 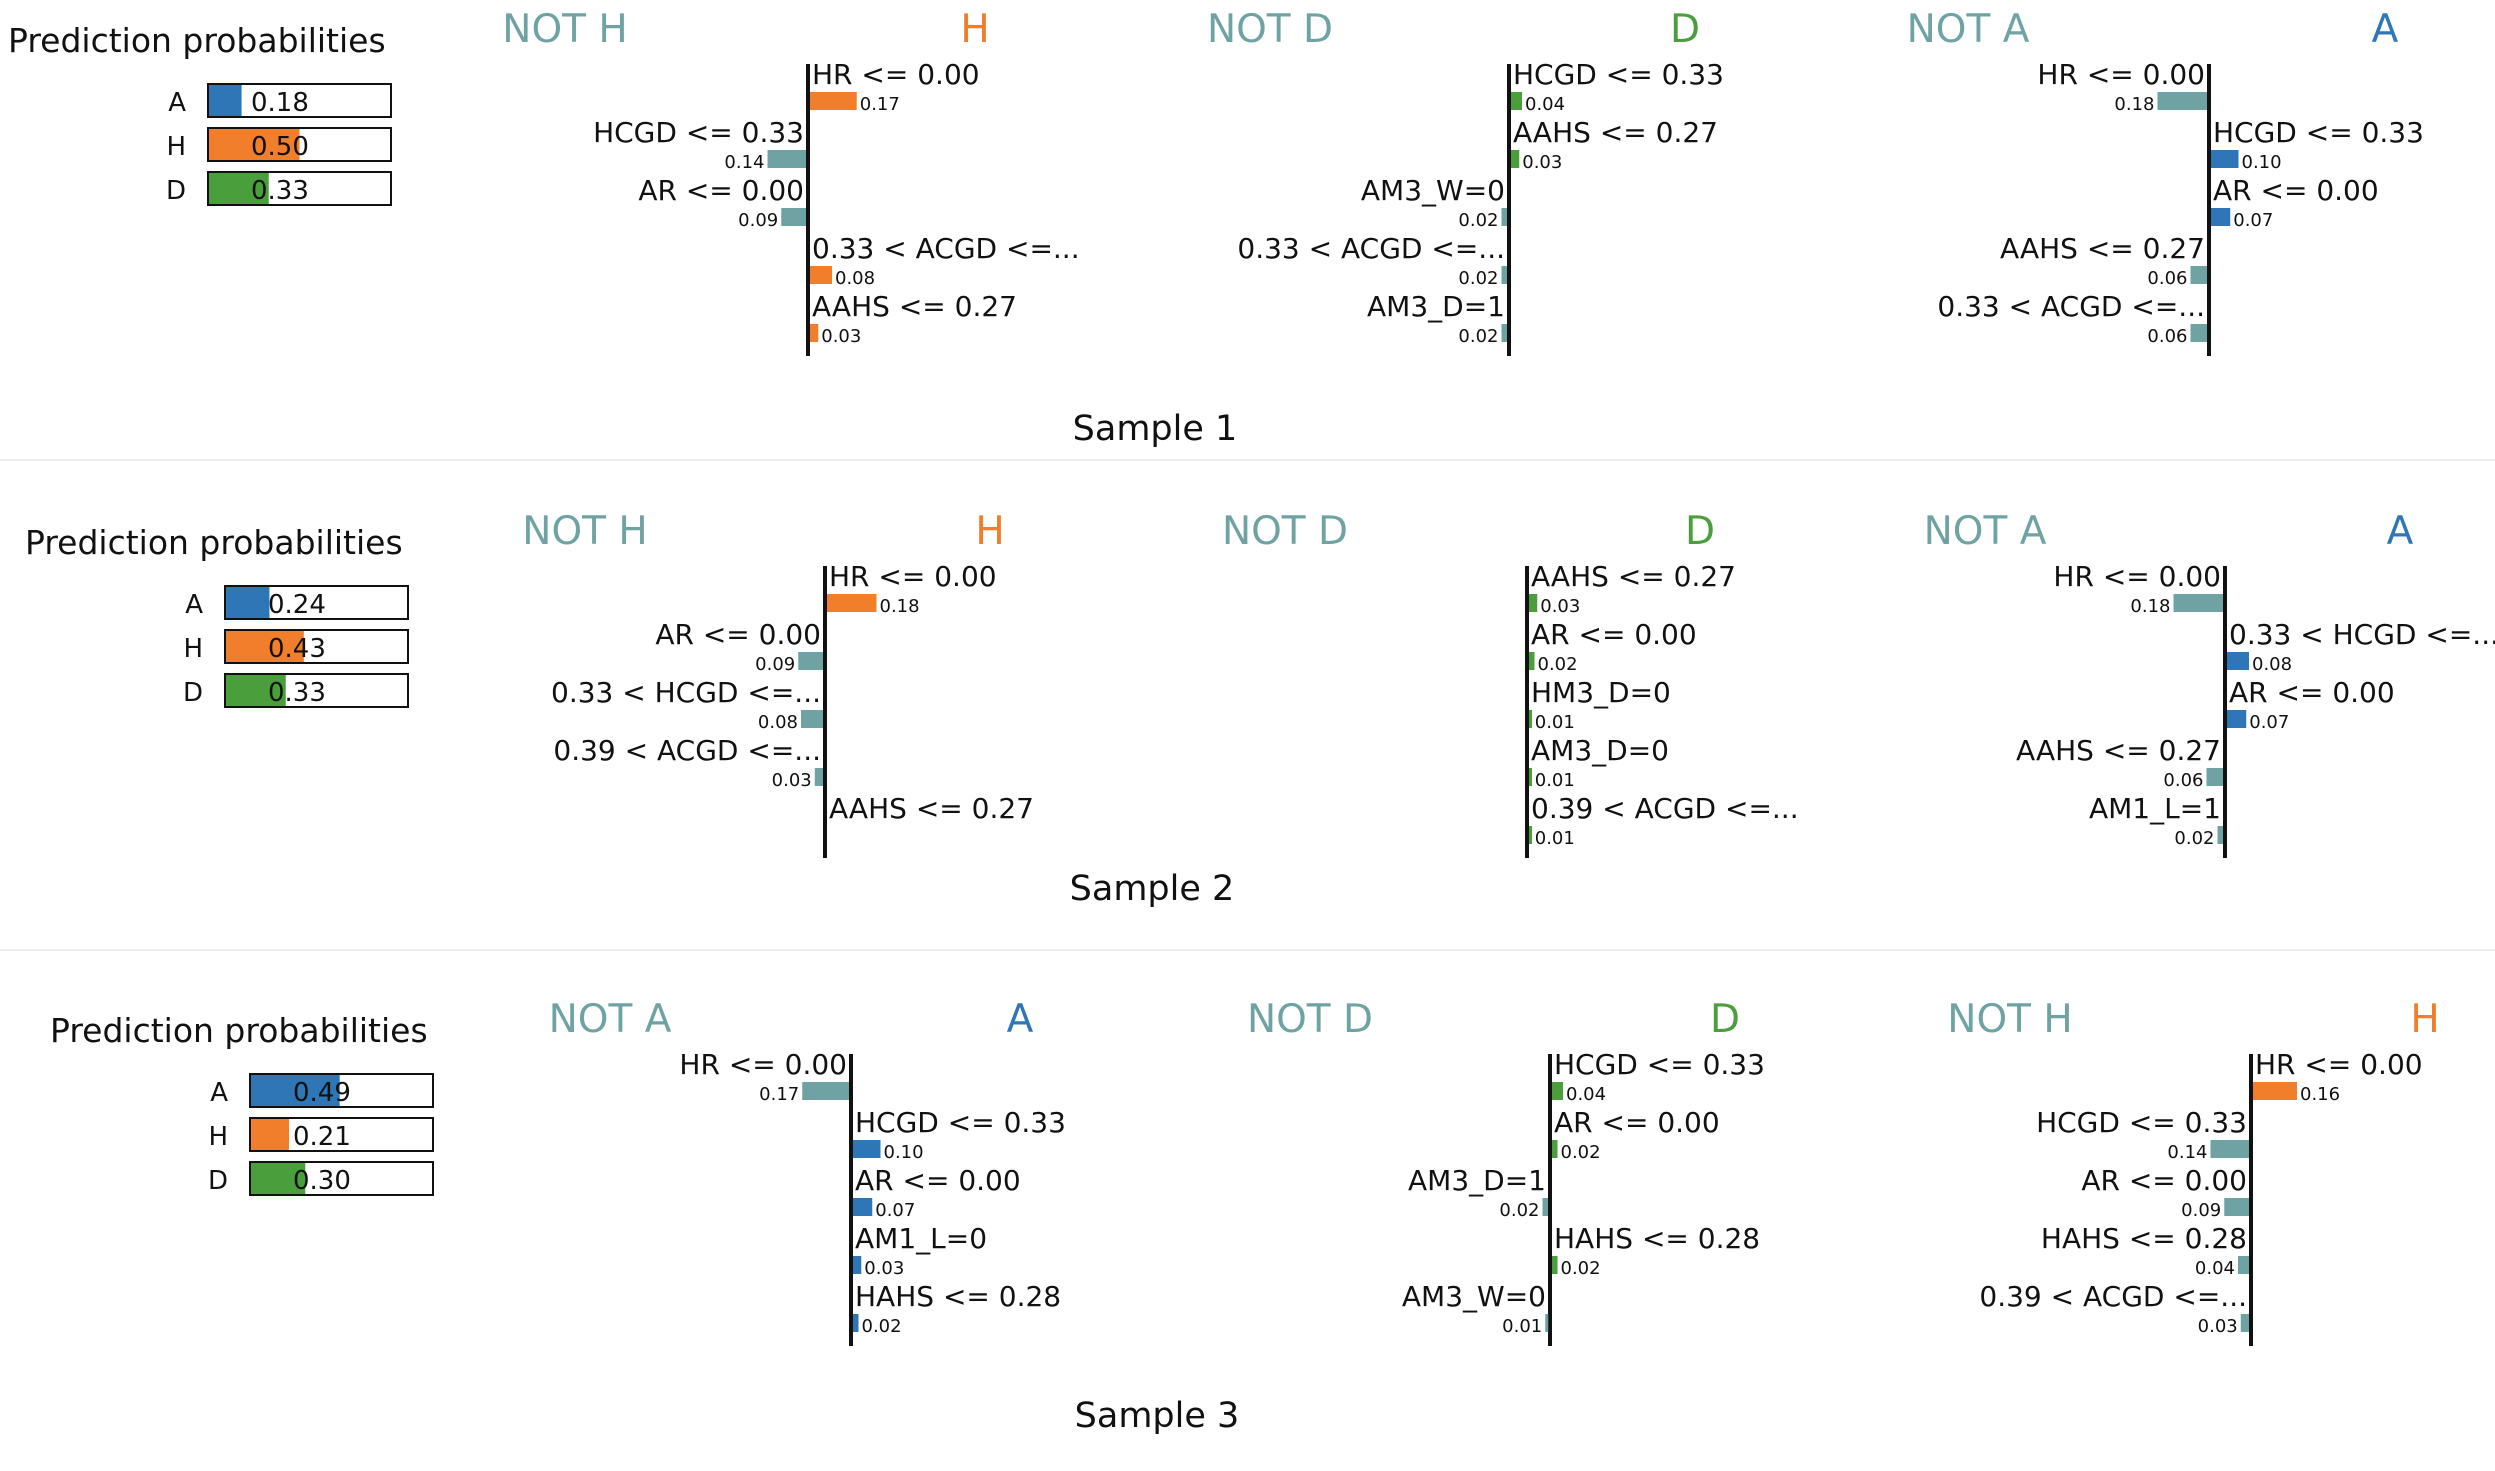 What do you see at coordinates (280, 147) in the screenshot?
I see `prob-value: 0.50` at bounding box center [280, 147].